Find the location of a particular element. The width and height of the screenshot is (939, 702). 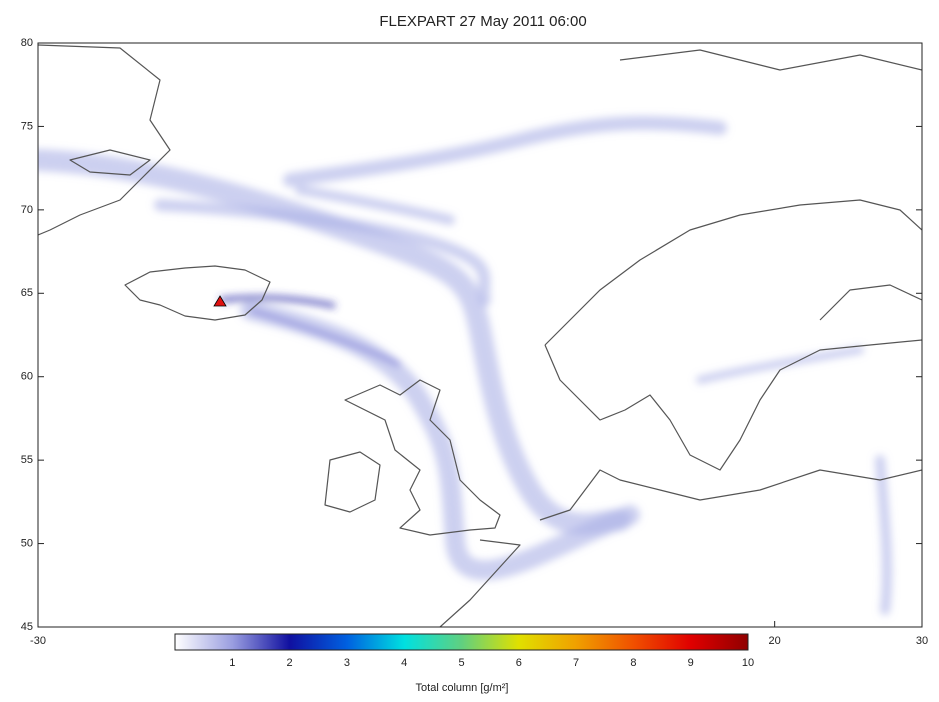

y-tick-label: 80 is located at coordinates (27, 43).